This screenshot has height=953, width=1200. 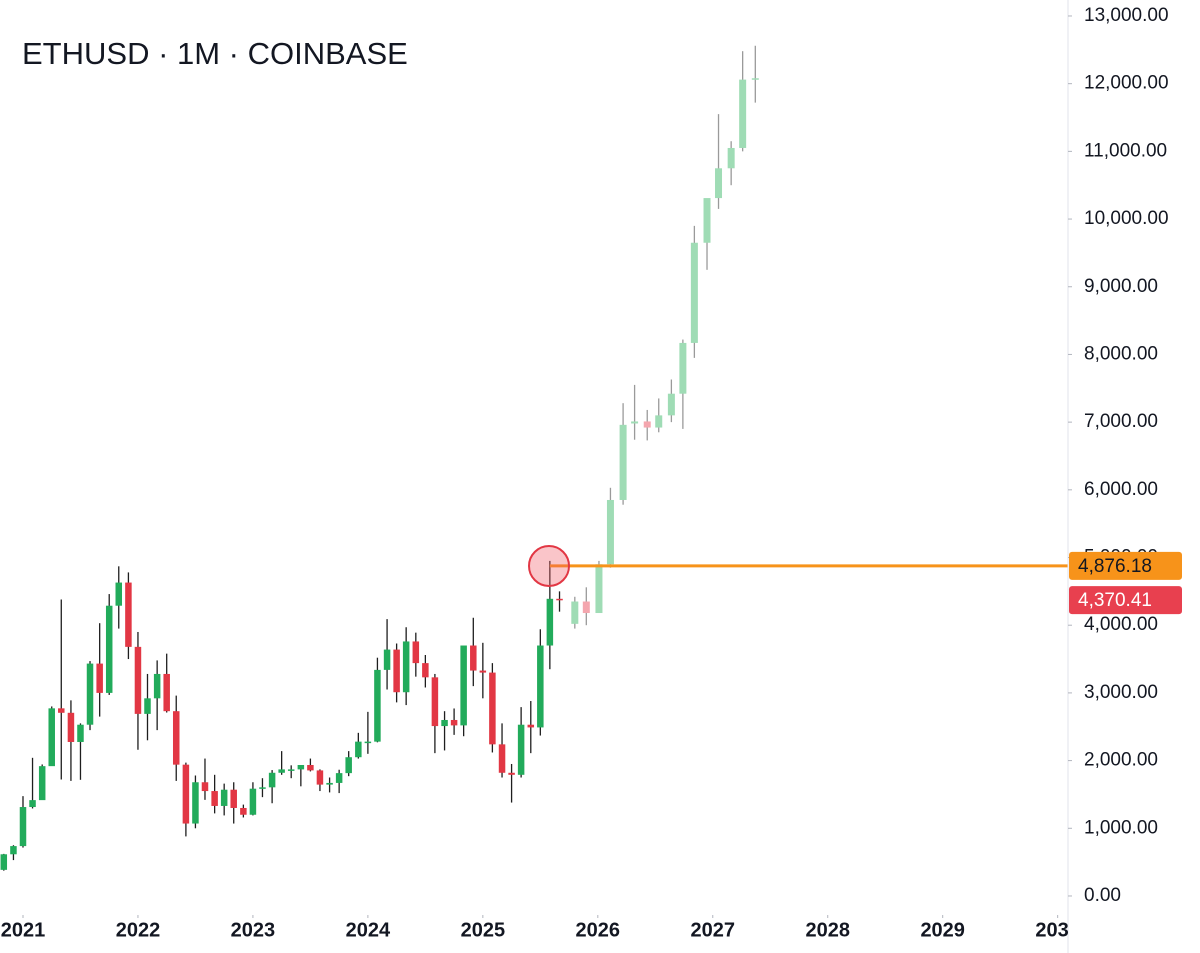 What do you see at coordinates (1125, 583) in the screenshot?
I see `price-badges: 4,876.18 4,370.41` at bounding box center [1125, 583].